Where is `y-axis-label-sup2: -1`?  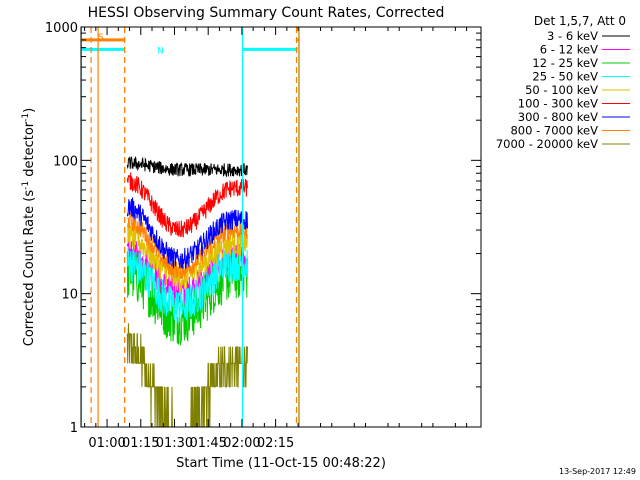
y-axis-label-sup2: -1 is located at coordinates (26, 117).